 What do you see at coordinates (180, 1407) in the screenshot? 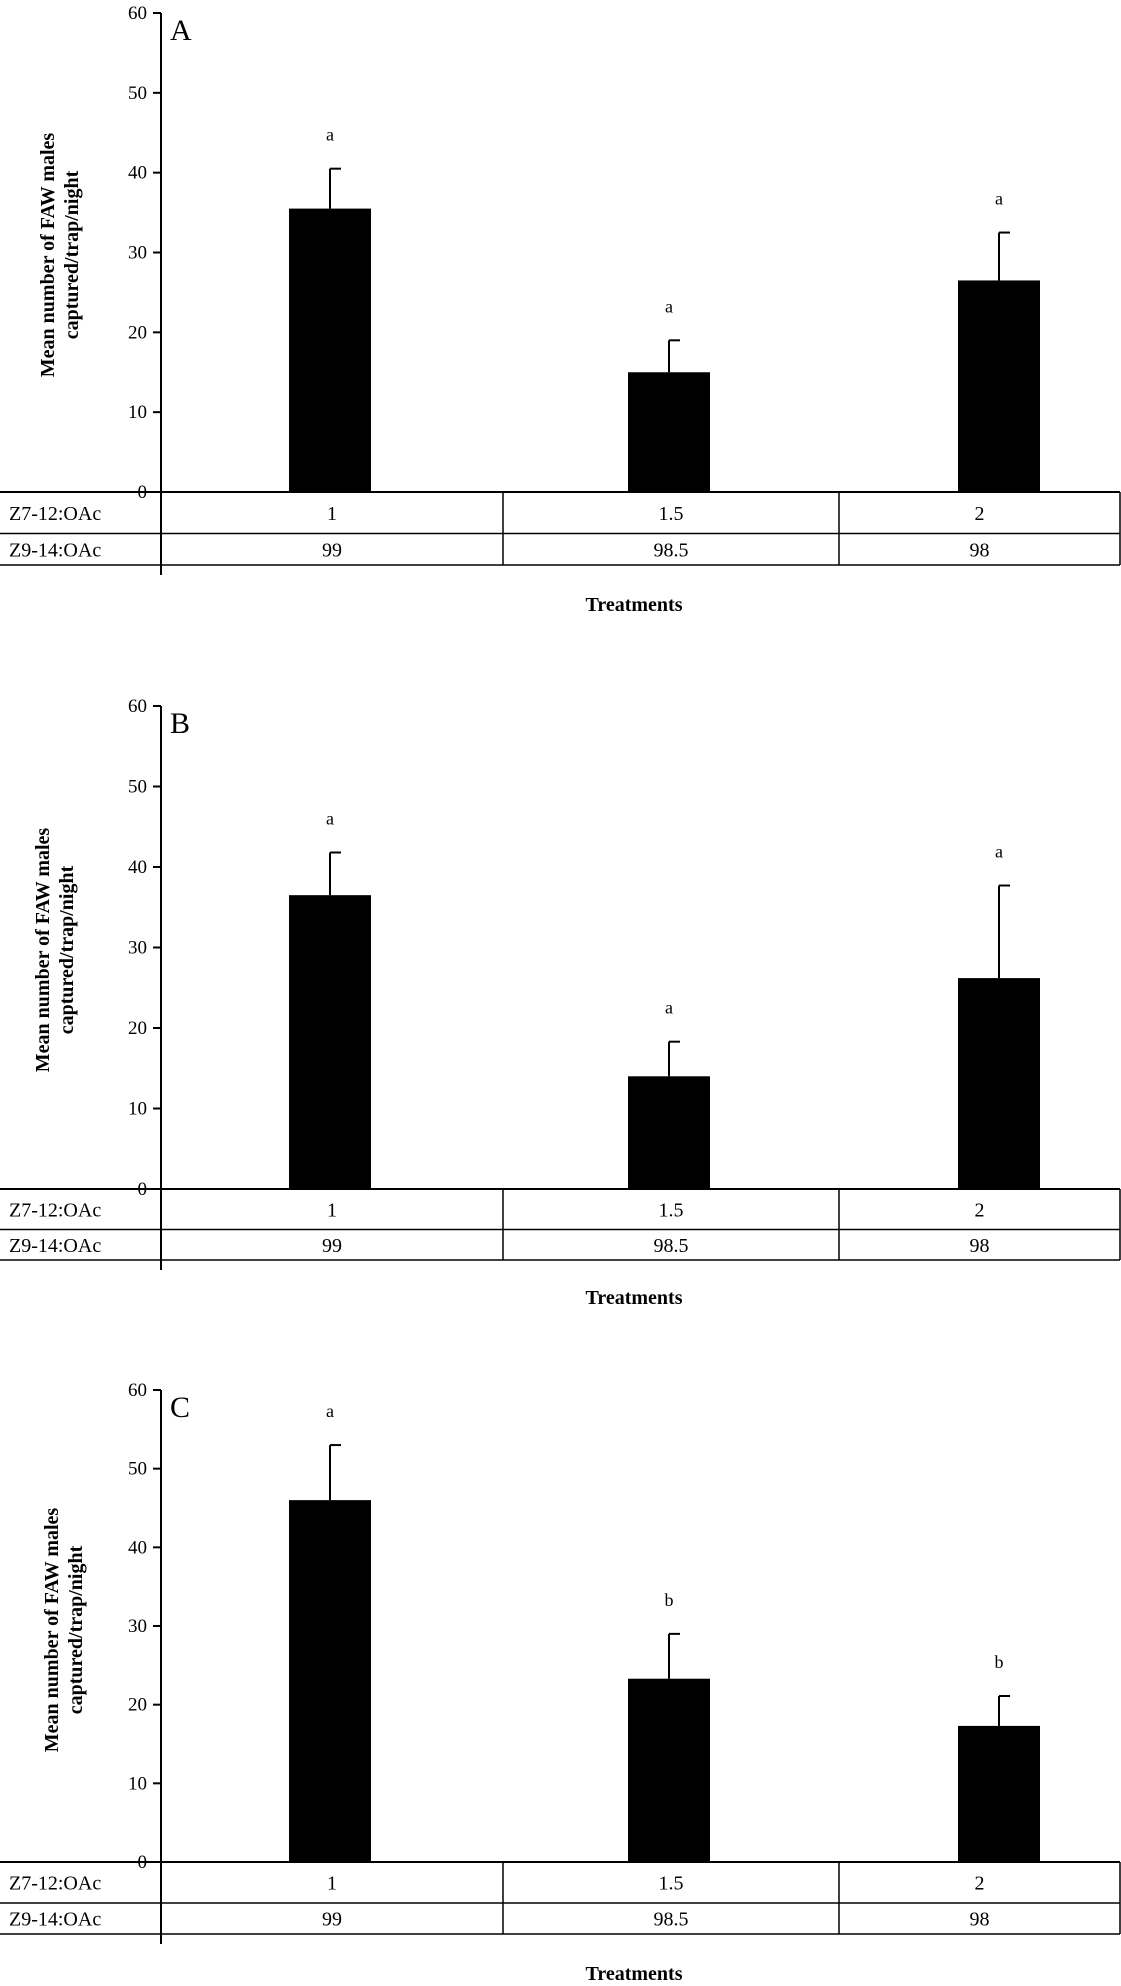
I see `panel-label: C` at bounding box center [180, 1407].